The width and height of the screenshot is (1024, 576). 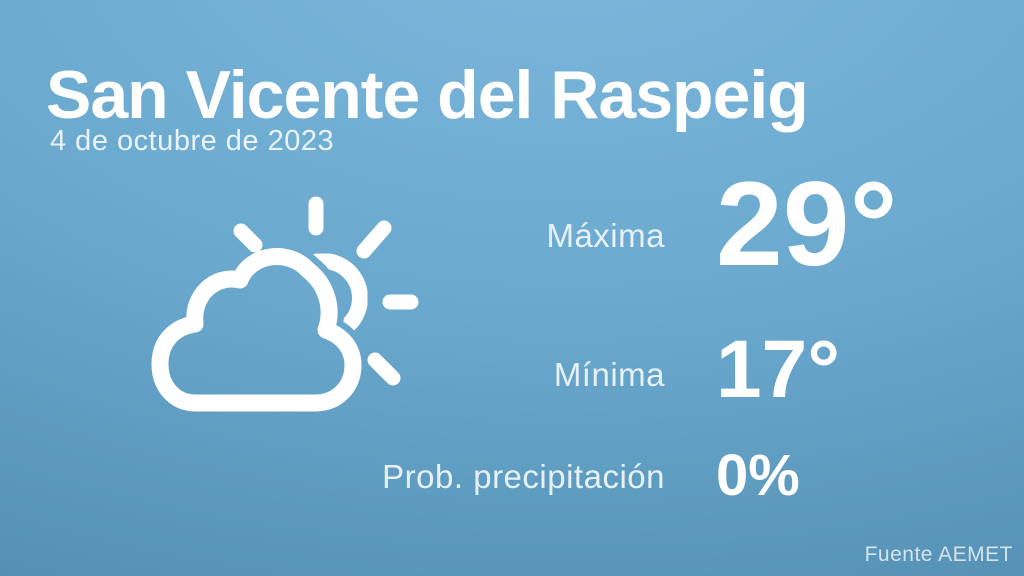 I want to click on precipitation-probability-label: Prob. precipitación, so click(x=523, y=476).